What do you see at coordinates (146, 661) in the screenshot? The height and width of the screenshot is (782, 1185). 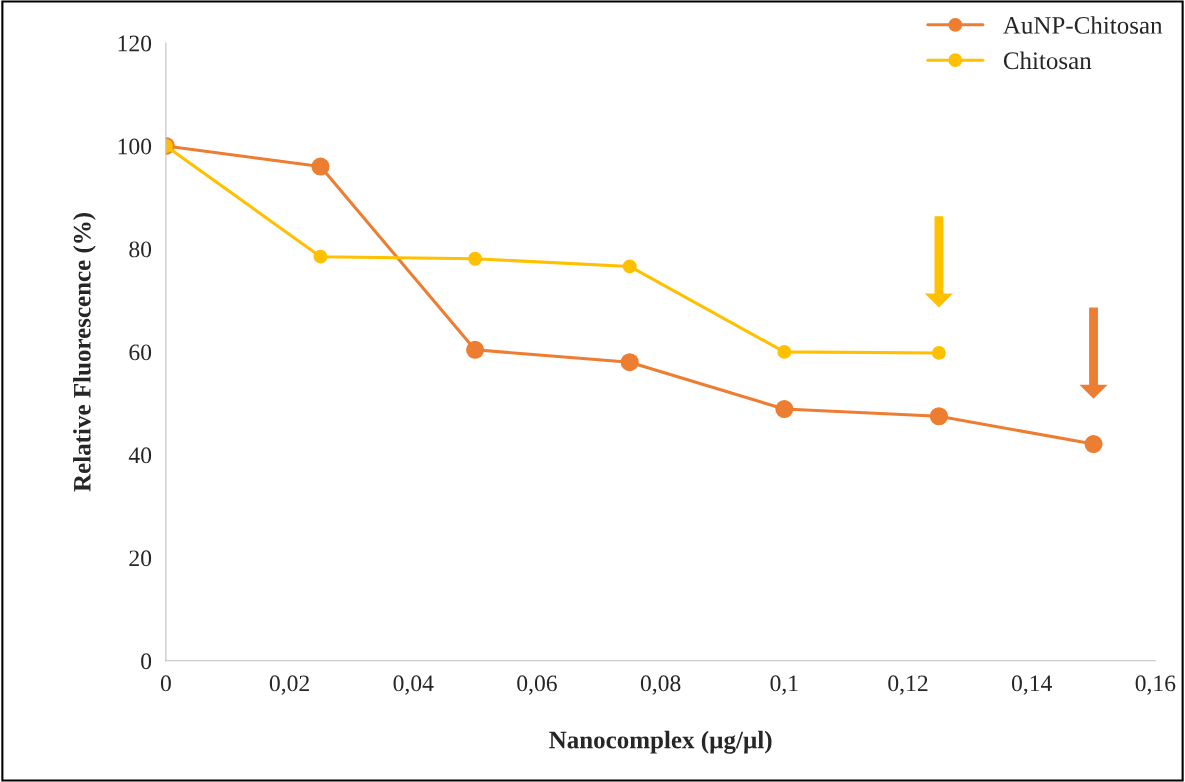 I see `y-tick-label: 0` at bounding box center [146, 661].